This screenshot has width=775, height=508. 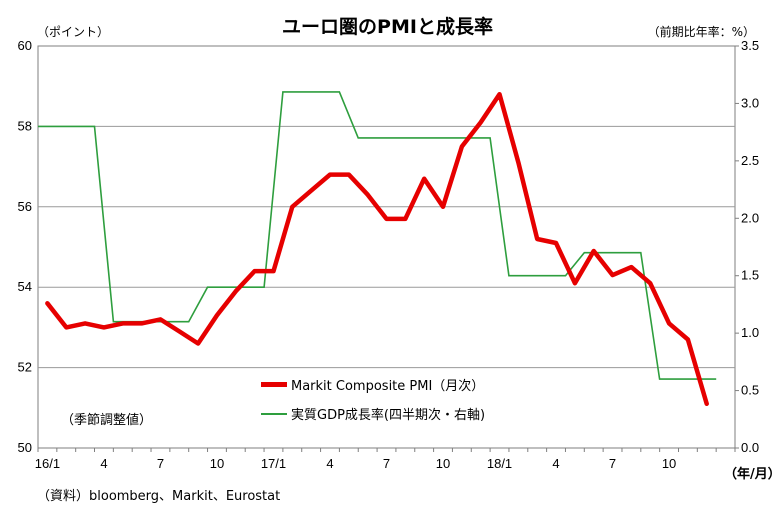 I want to click on y-left-tick-label: 50, so click(x=25, y=447).